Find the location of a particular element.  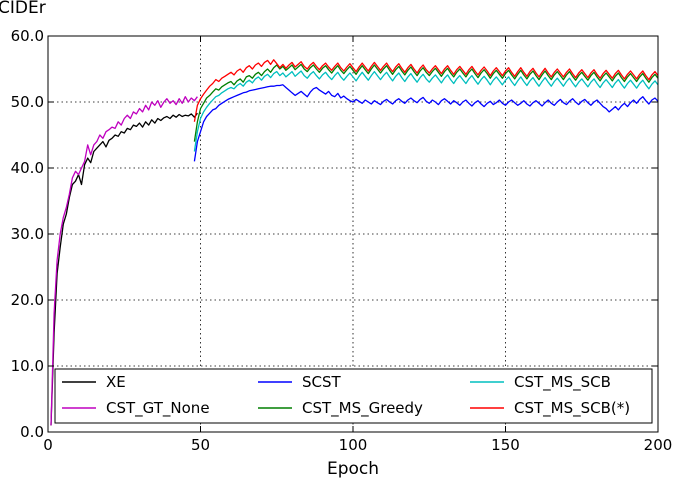

legend-box is located at coordinates (353, 396).